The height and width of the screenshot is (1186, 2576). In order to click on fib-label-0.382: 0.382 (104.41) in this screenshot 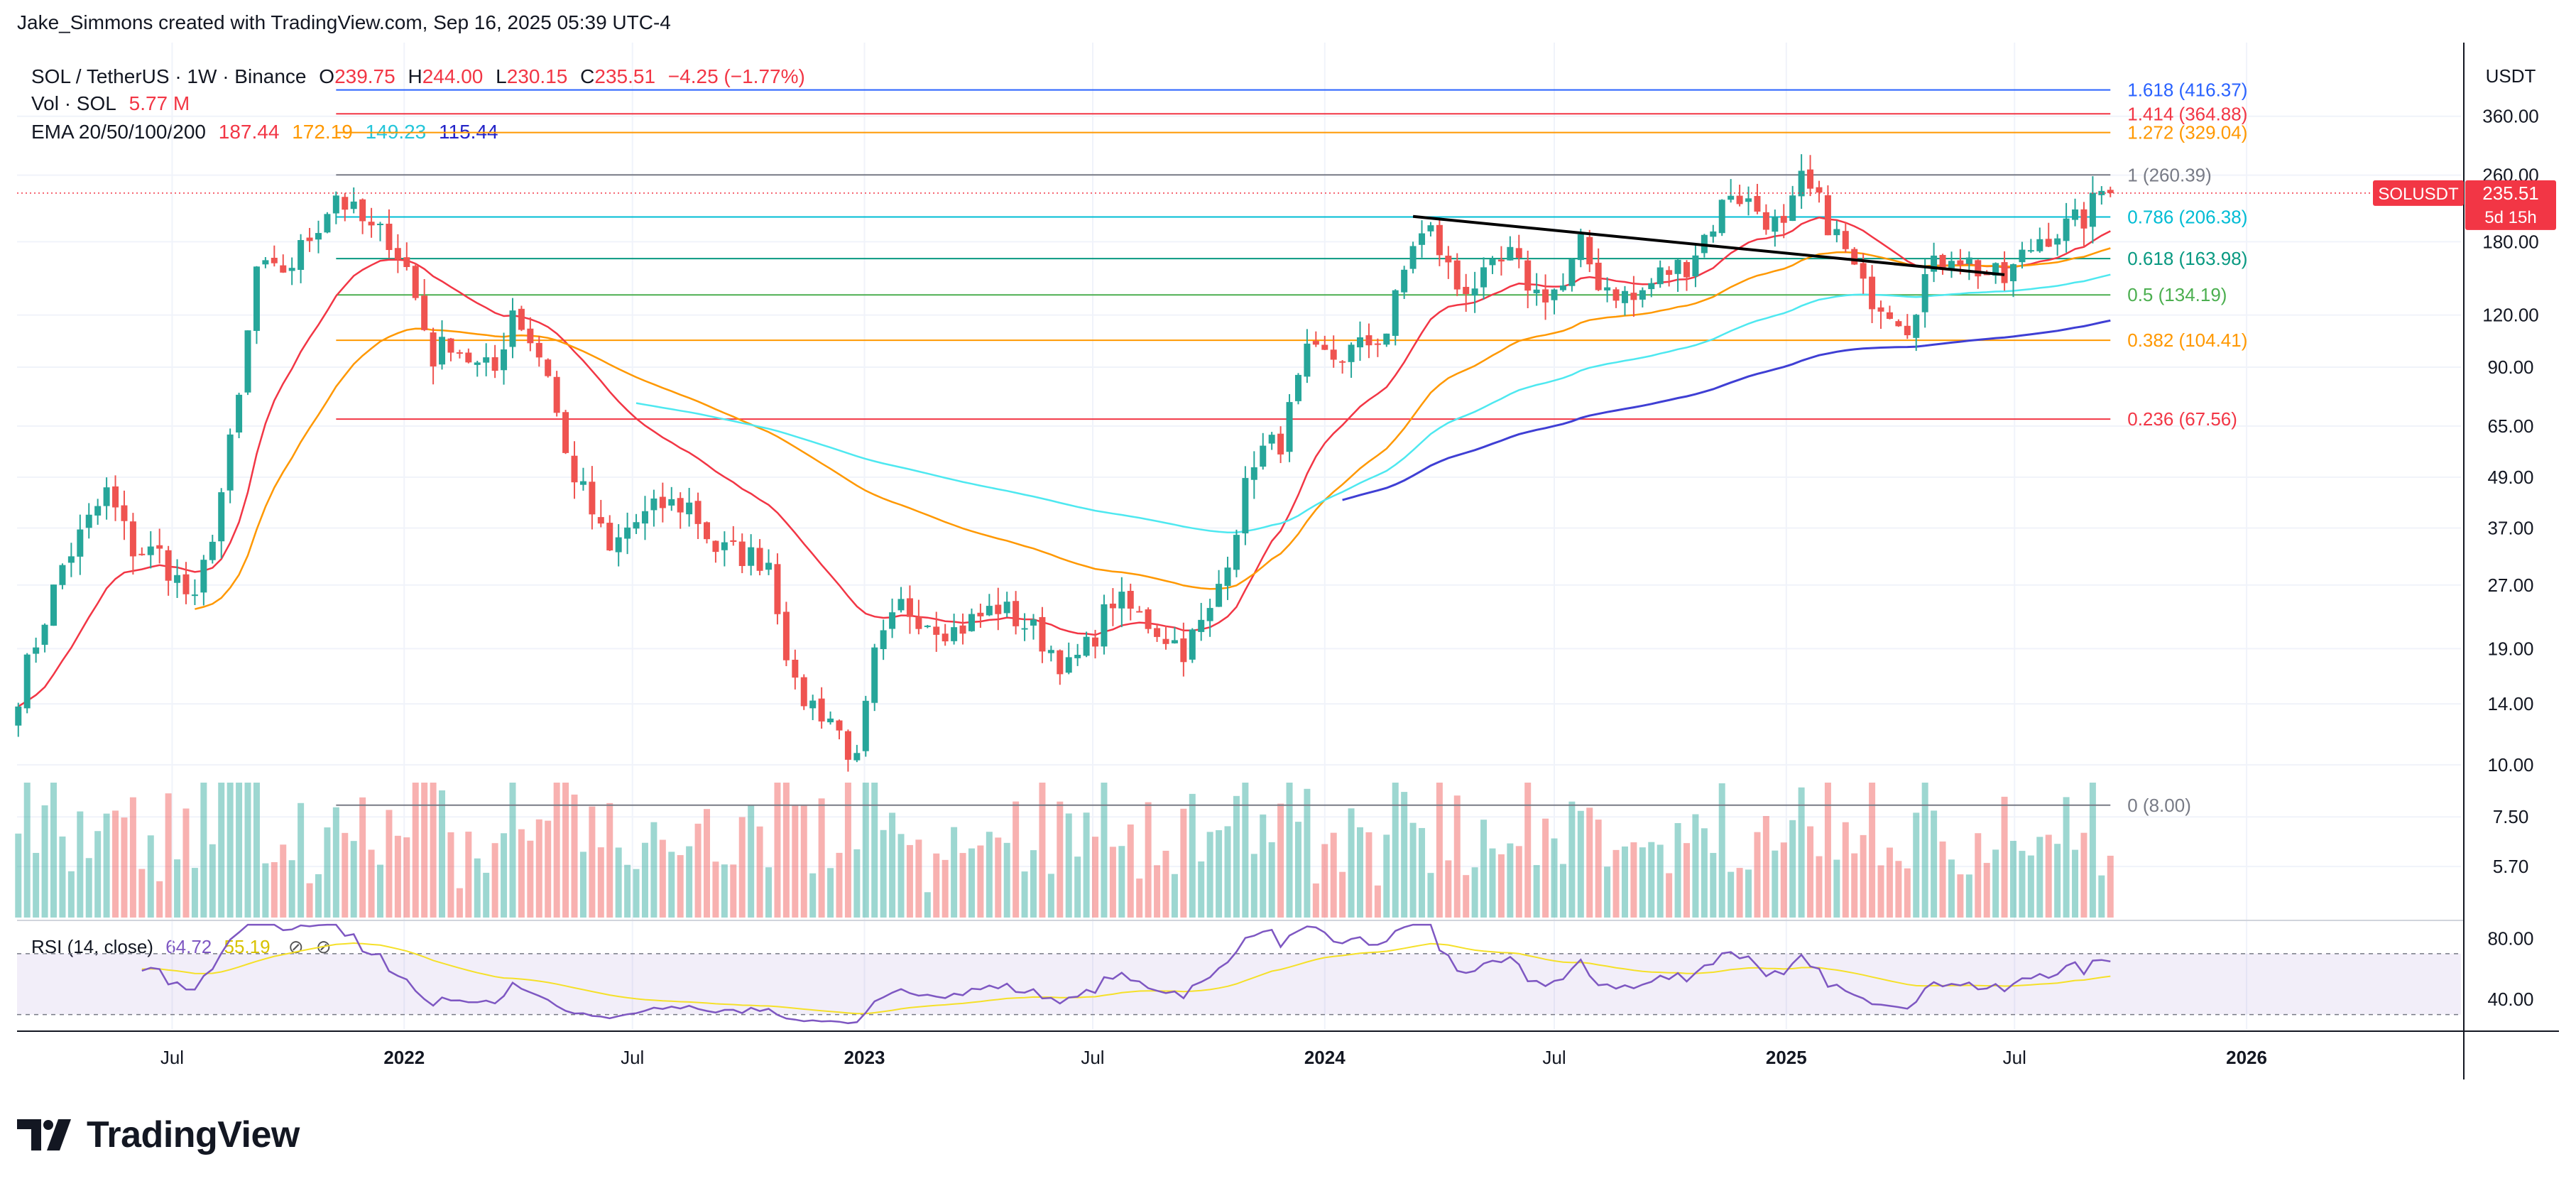, I will do `click(2187, 340)`.